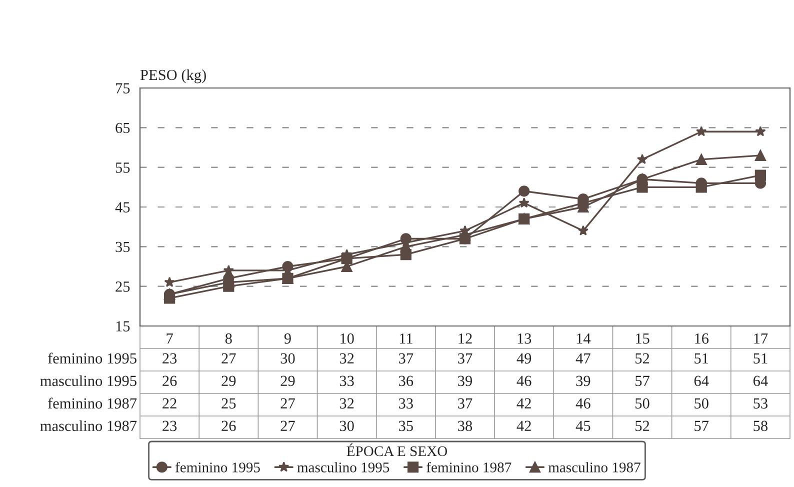 The height and width of the screenshot is (487, 794). I want to click on data-label: 47, so click(583, 358).